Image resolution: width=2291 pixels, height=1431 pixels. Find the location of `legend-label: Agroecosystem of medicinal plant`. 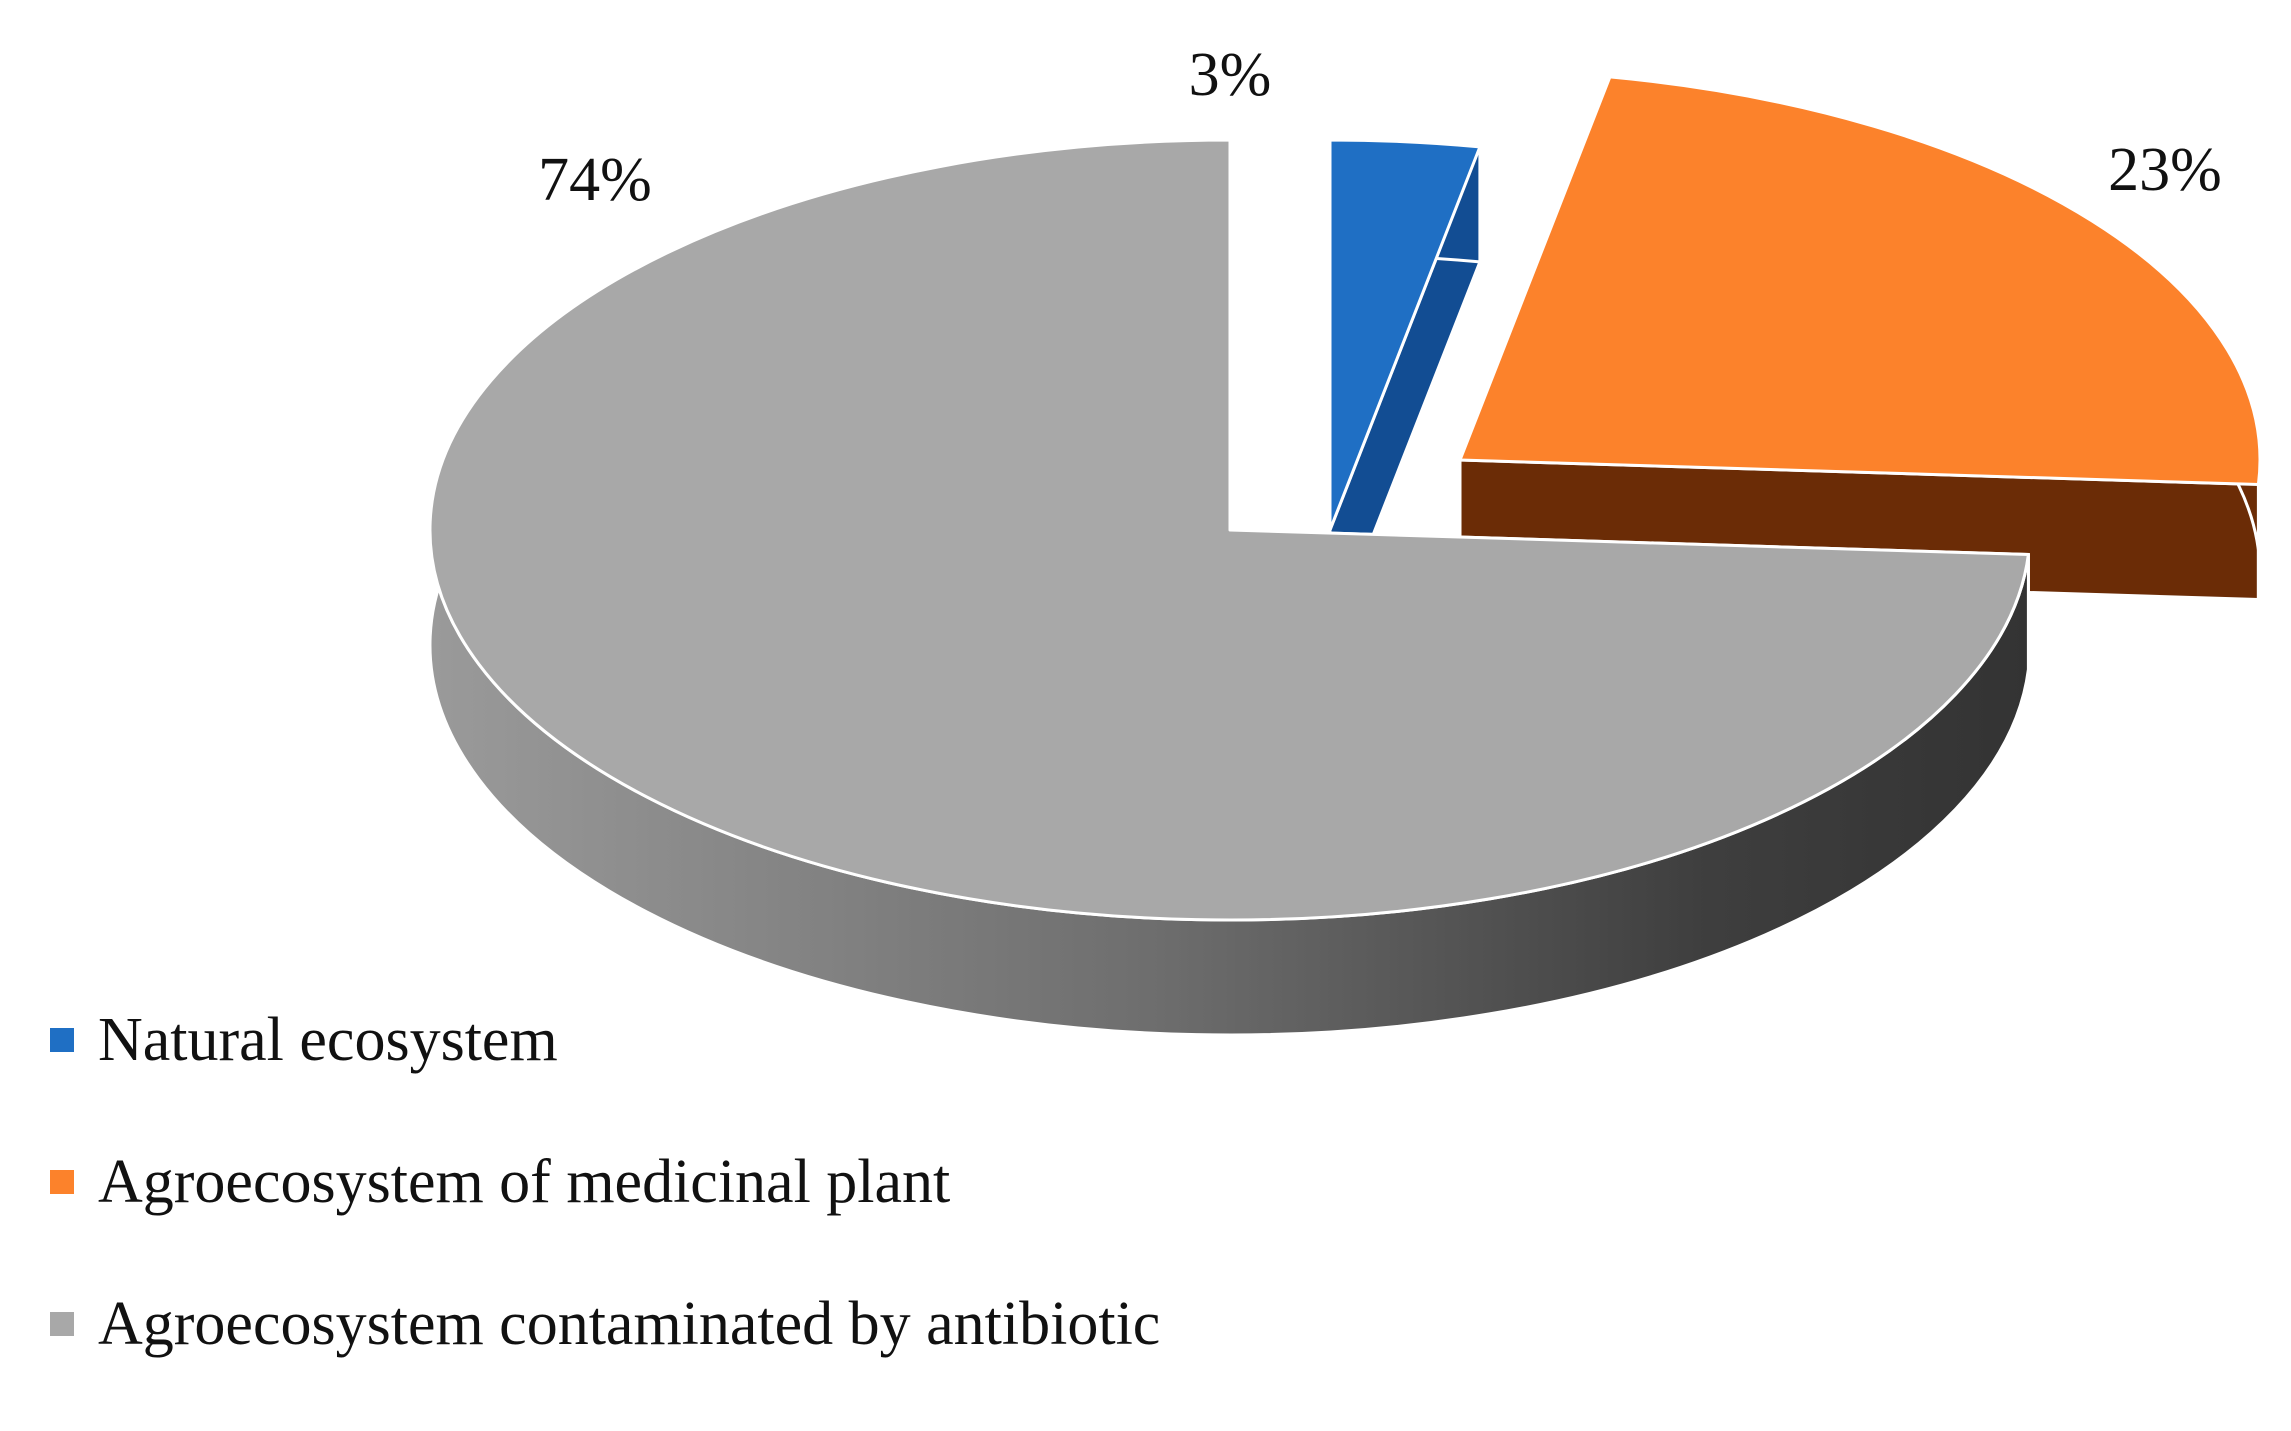

legend-label: Agroecosystem of medicinal plant is located at coordinates (524, 1181).